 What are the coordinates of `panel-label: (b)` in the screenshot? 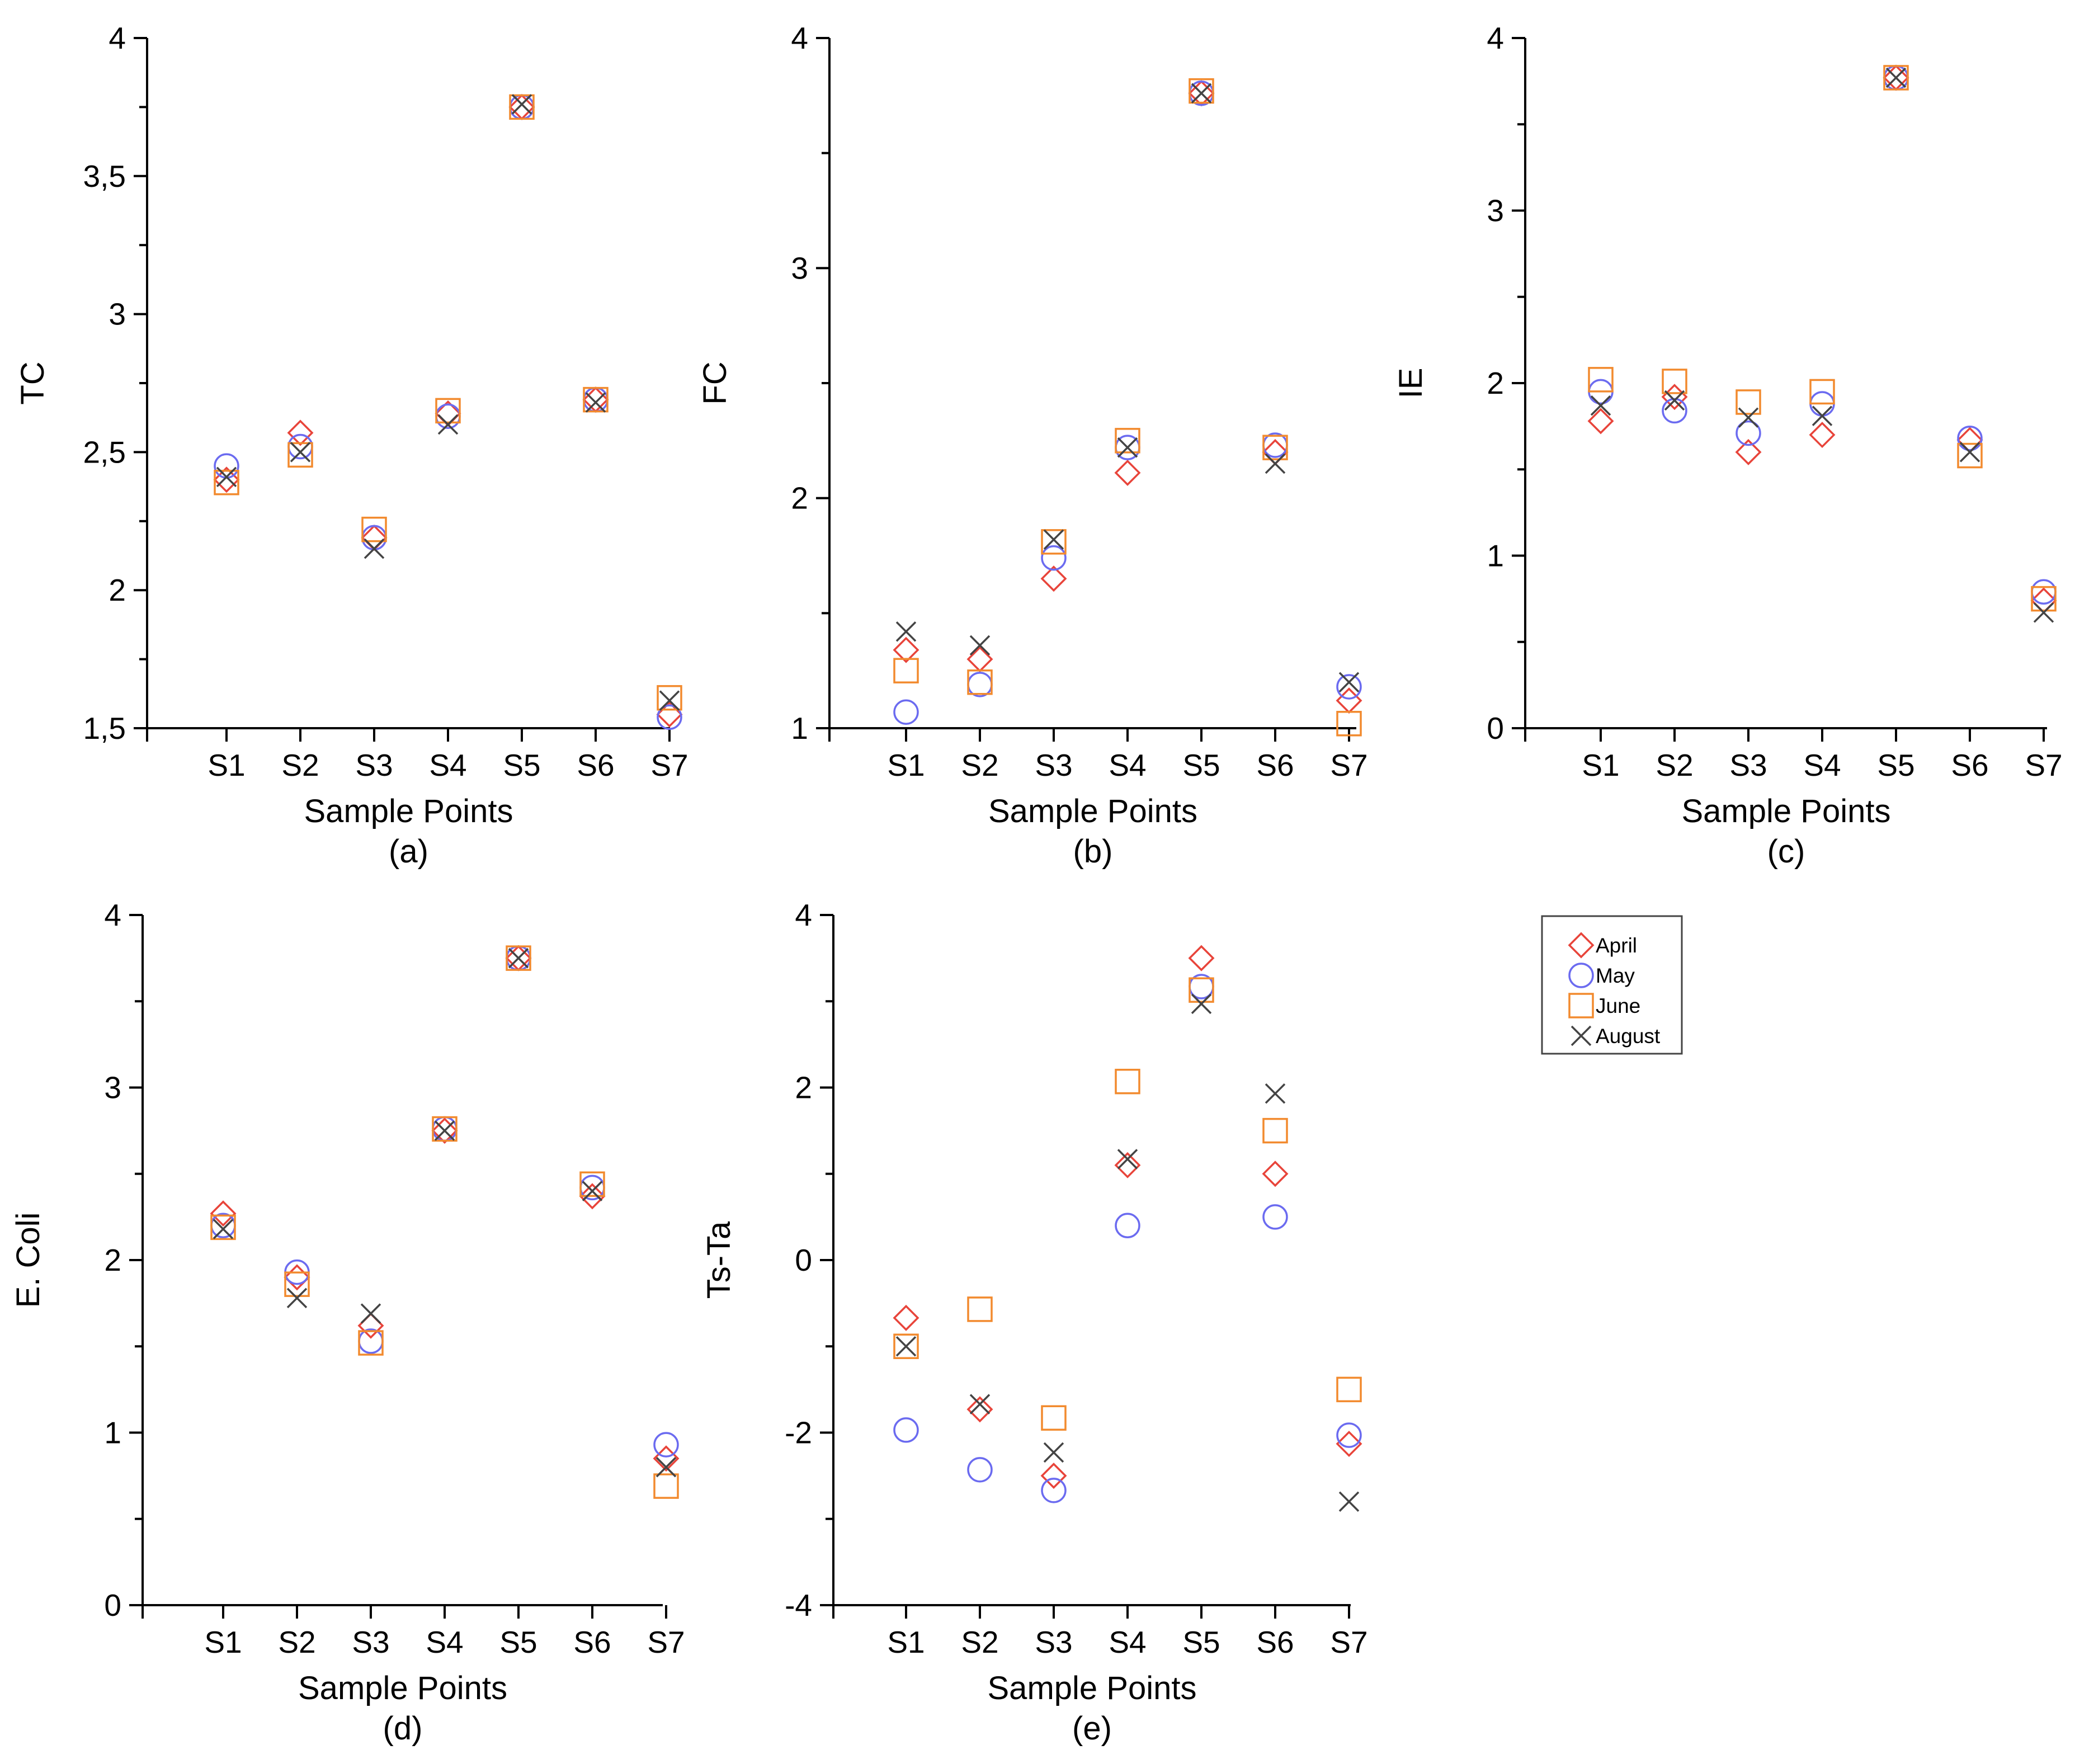 It's located at (1093, 851).